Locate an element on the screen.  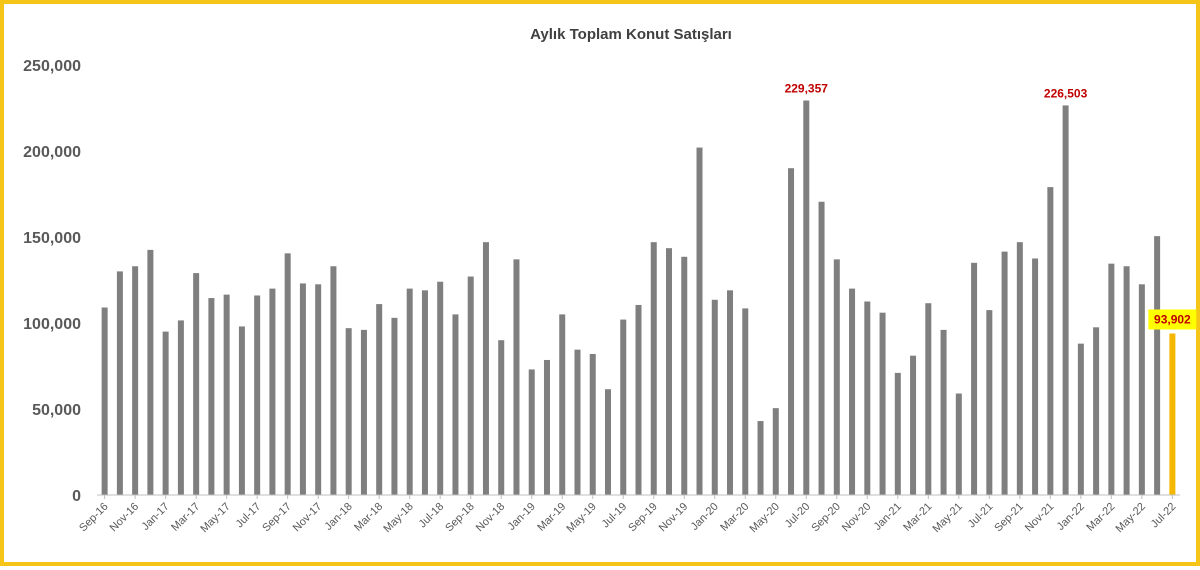
x-tick-label: Nov-16 is located at coordinates (125, 518).